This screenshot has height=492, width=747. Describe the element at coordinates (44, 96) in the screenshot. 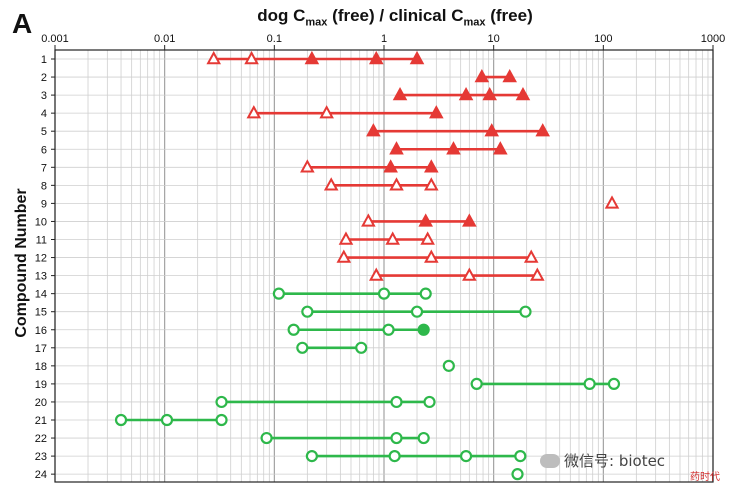

I see `y-tick-label: 3` at that location.